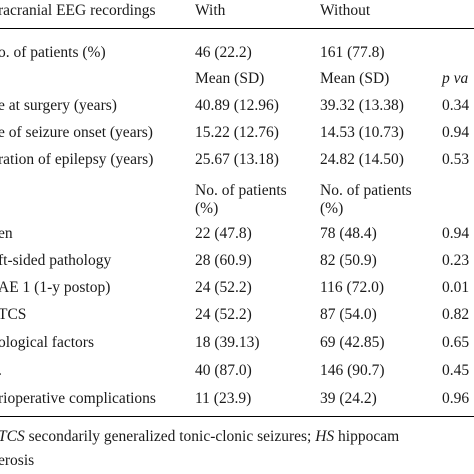  I want to click on p-value: 0.82, so click(456, 314).